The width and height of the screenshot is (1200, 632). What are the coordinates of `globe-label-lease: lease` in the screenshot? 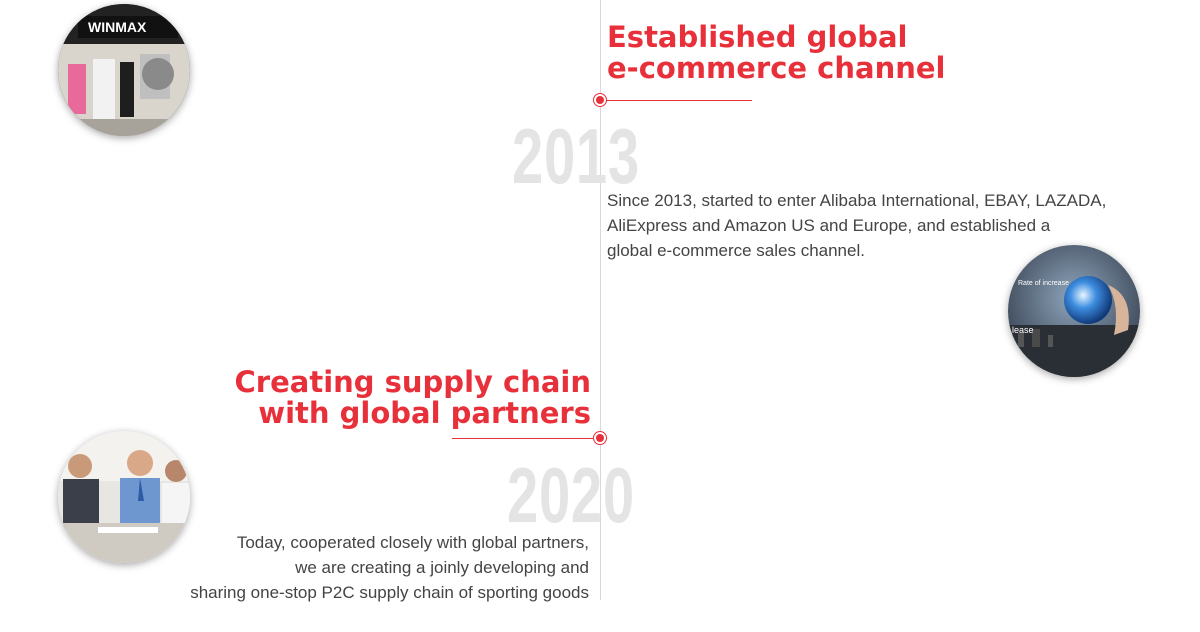 It's located at (1023, 330).